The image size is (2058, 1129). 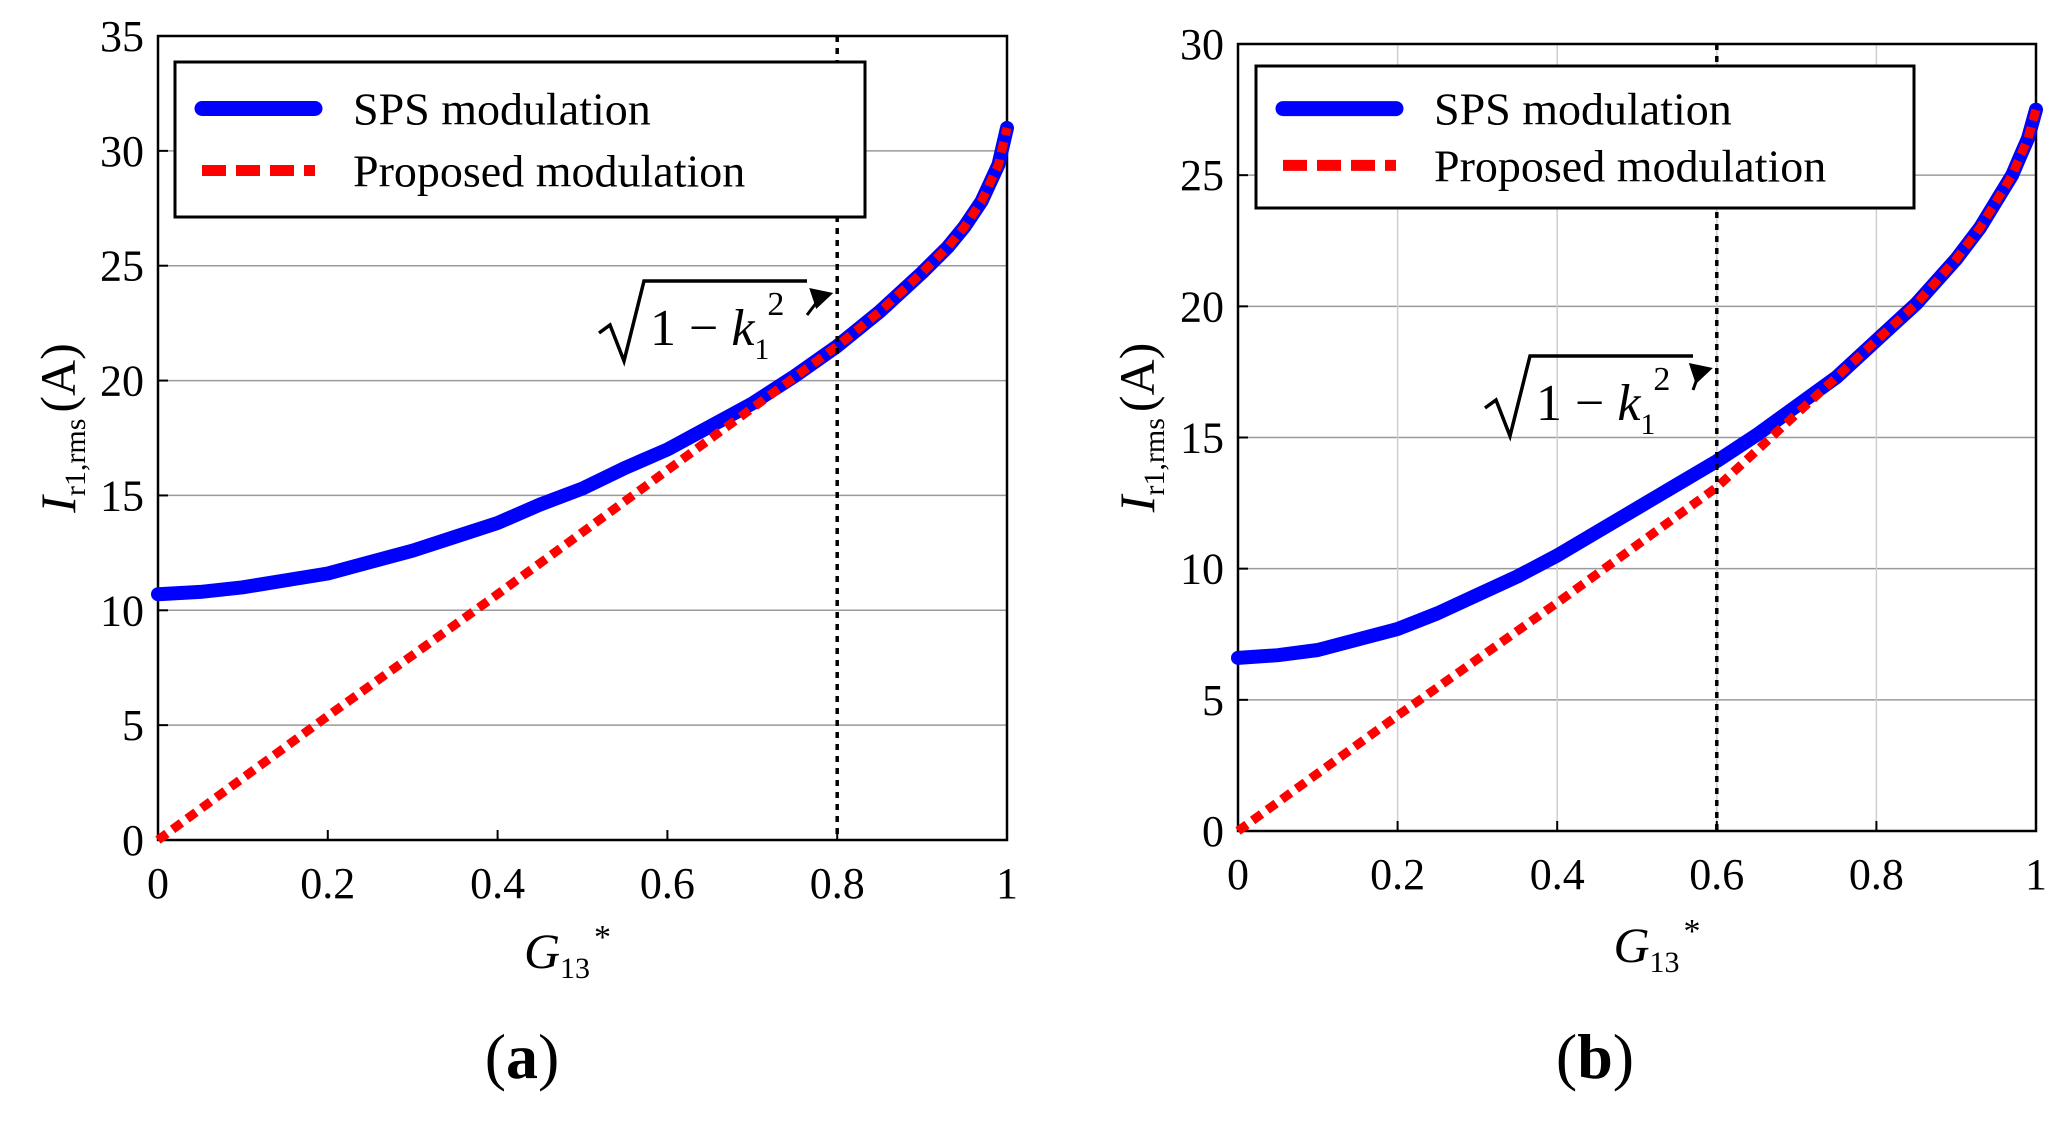 I want to click on chart-a-panel-letter: a, so click(x=522, y=1056).